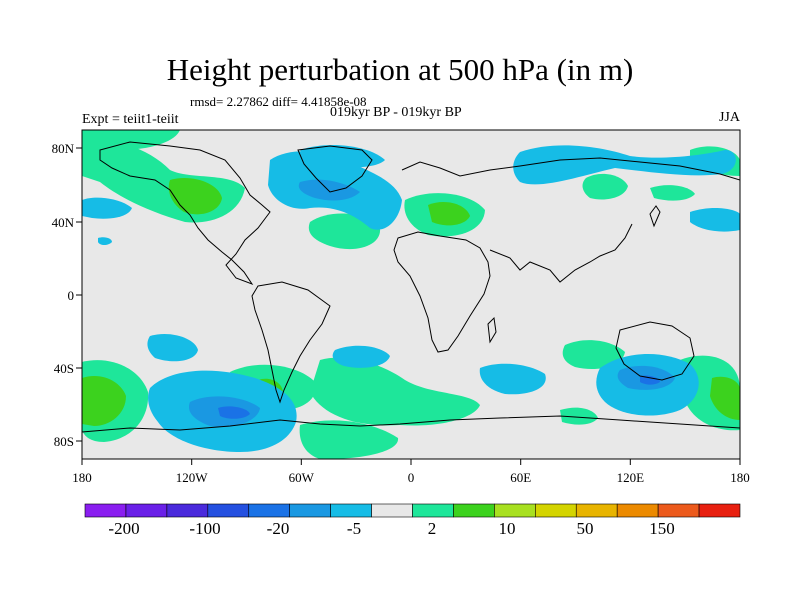 The width and height of the screenshot is (800, 600). I want to click on colorbar-label: -20, so click(278, 528).